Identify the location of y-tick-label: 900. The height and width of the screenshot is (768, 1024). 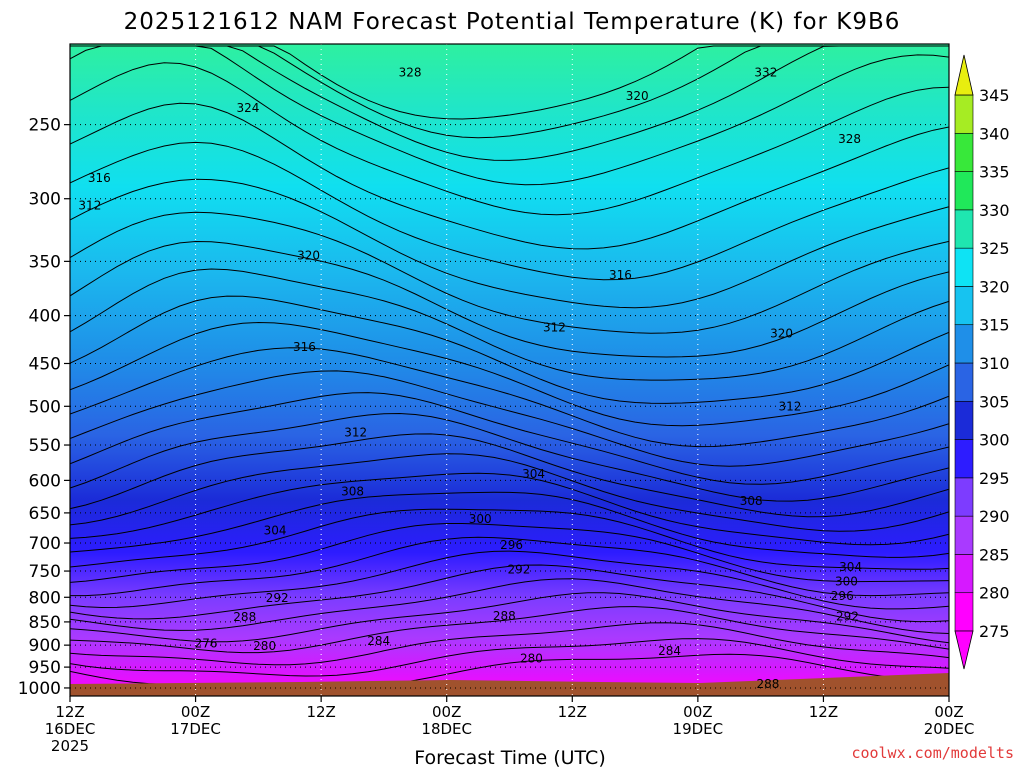
(45, 646).